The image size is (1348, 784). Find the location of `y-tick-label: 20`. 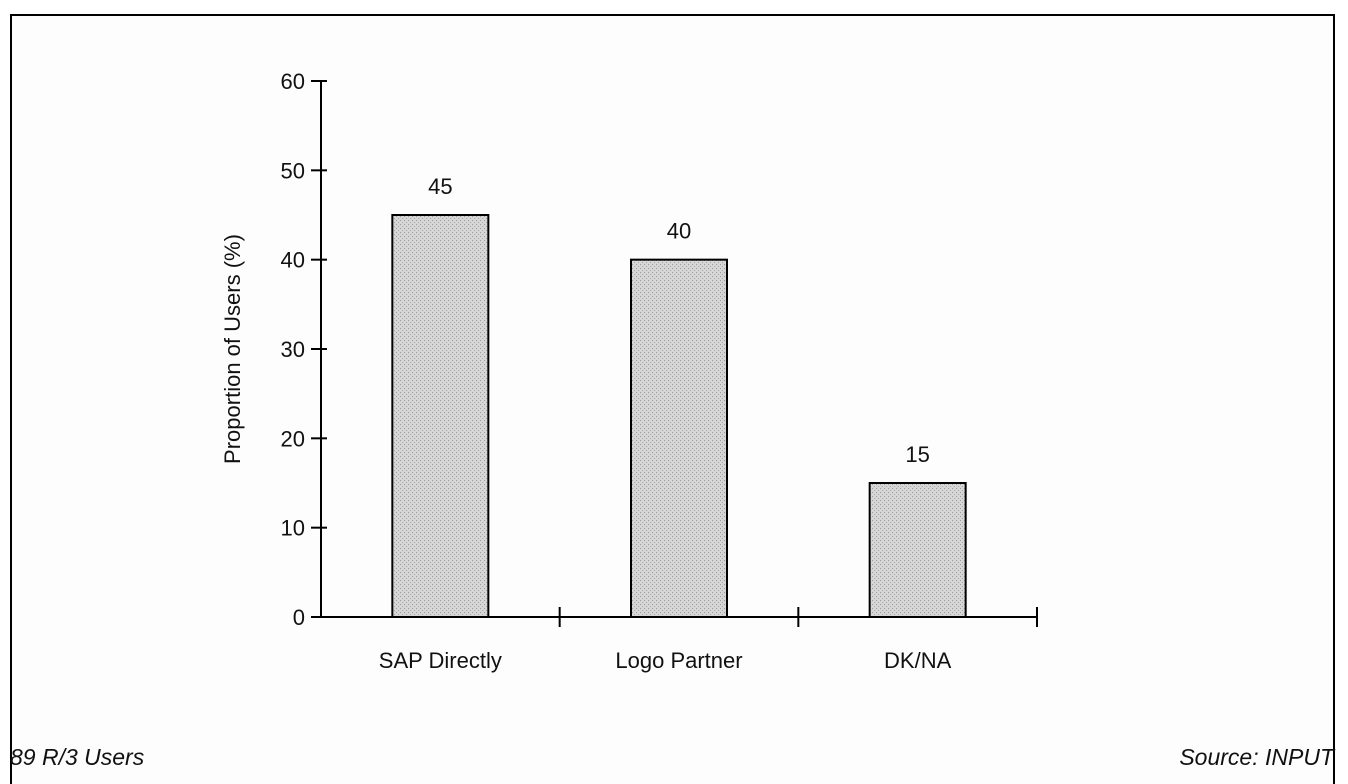

y-tick-label: 20 is located at coordinates (293, 438).